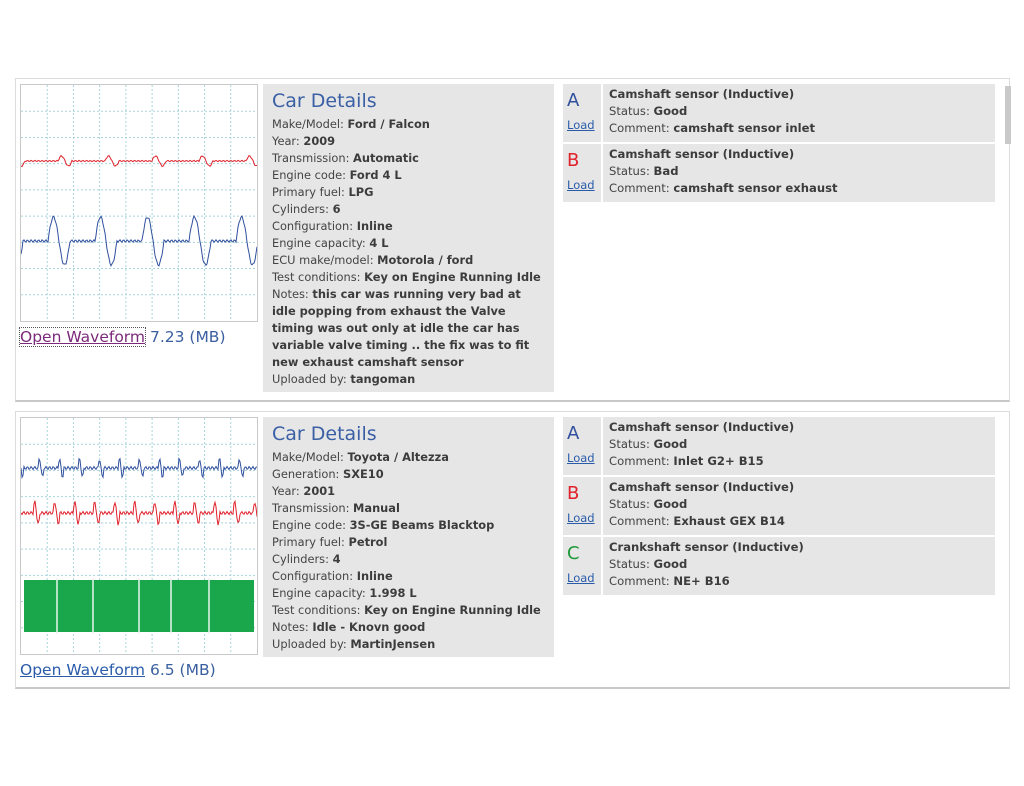  What do you see at coordinates (319, 491) in the screenshot?
I see `detail-value: 2001` at bounding box center [319, 491].